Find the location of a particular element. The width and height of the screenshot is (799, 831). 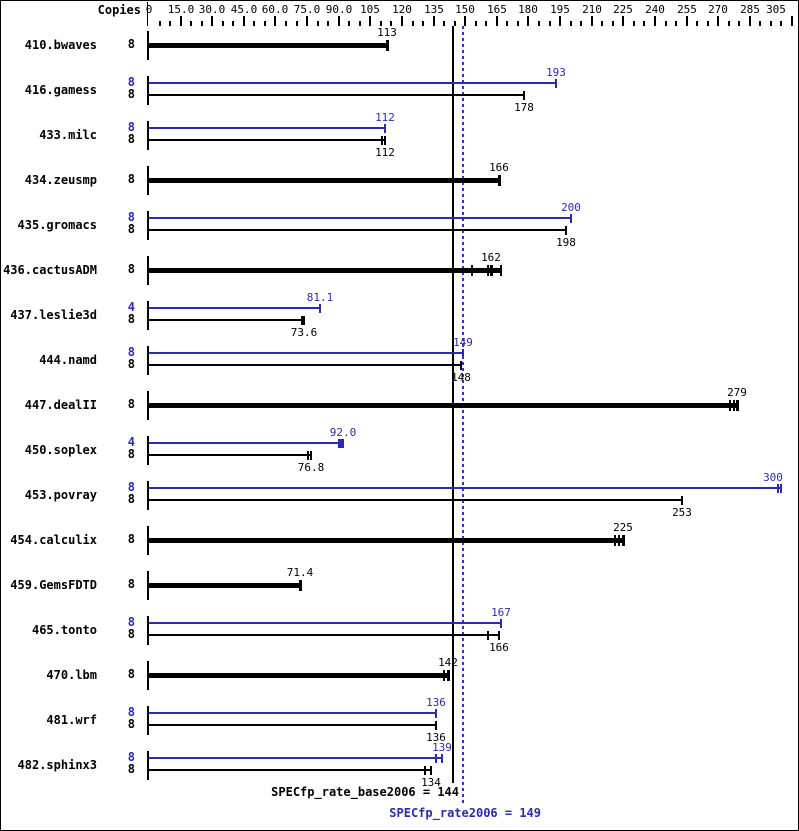

benchmark-name: 453.povray is located at coordinates (60, 495).